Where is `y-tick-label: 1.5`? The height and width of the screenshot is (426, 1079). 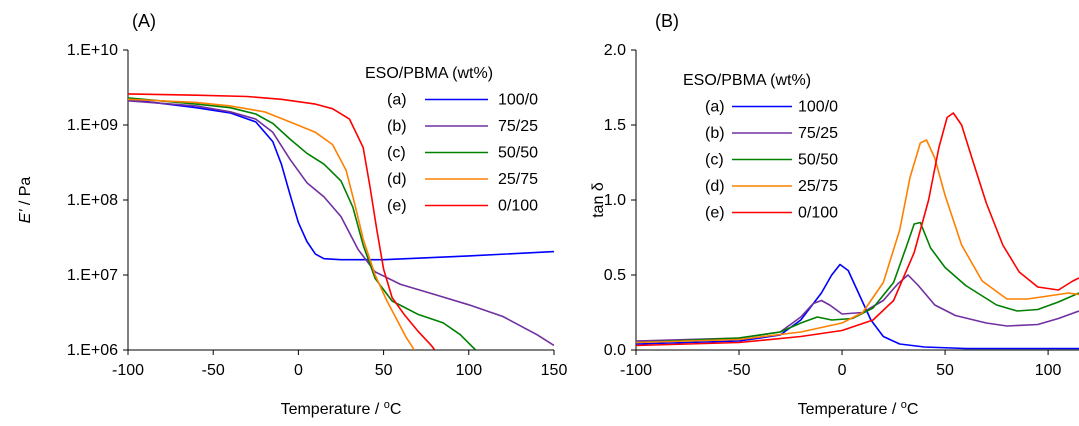
y-tick-label: 1.5 is located at coordinates (615, 125).